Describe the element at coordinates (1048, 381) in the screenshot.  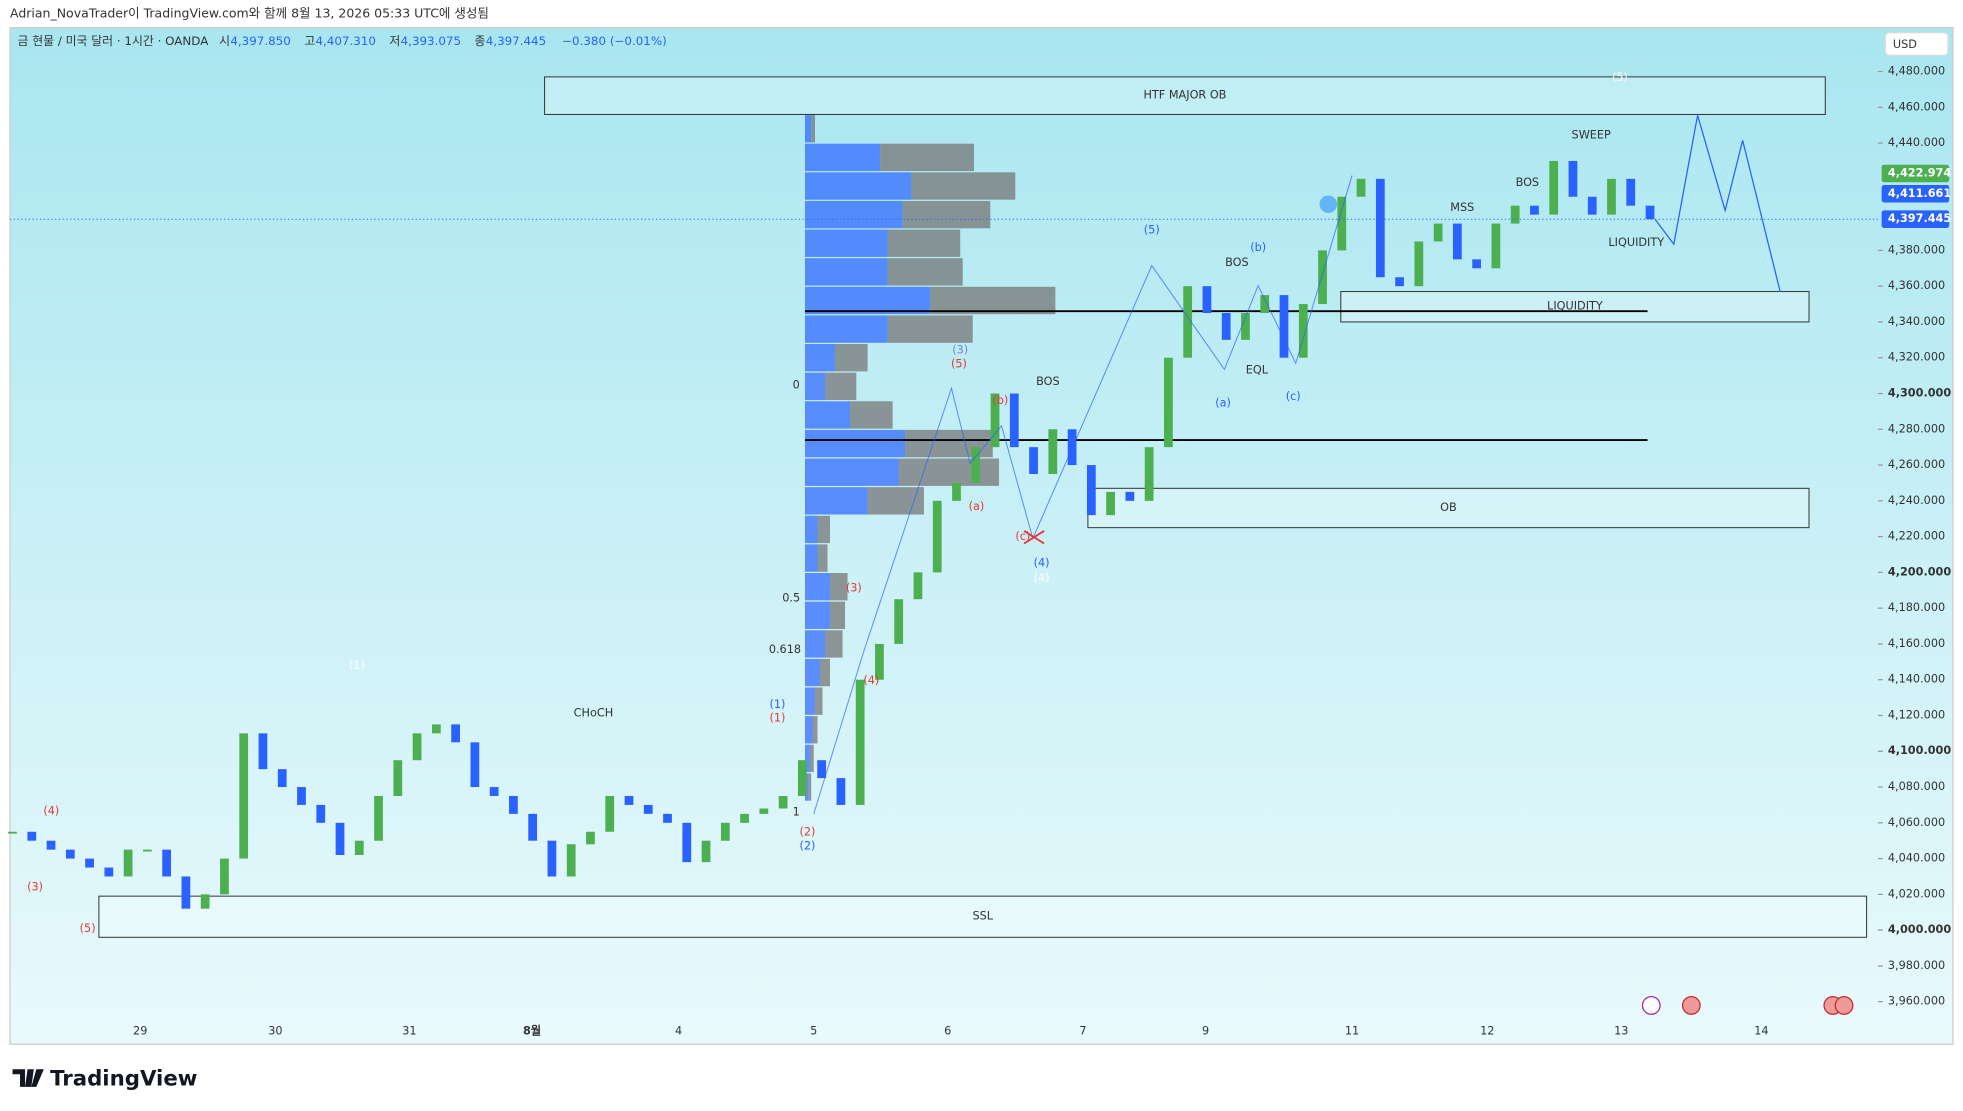
I see `annotation: BOS` at that location.